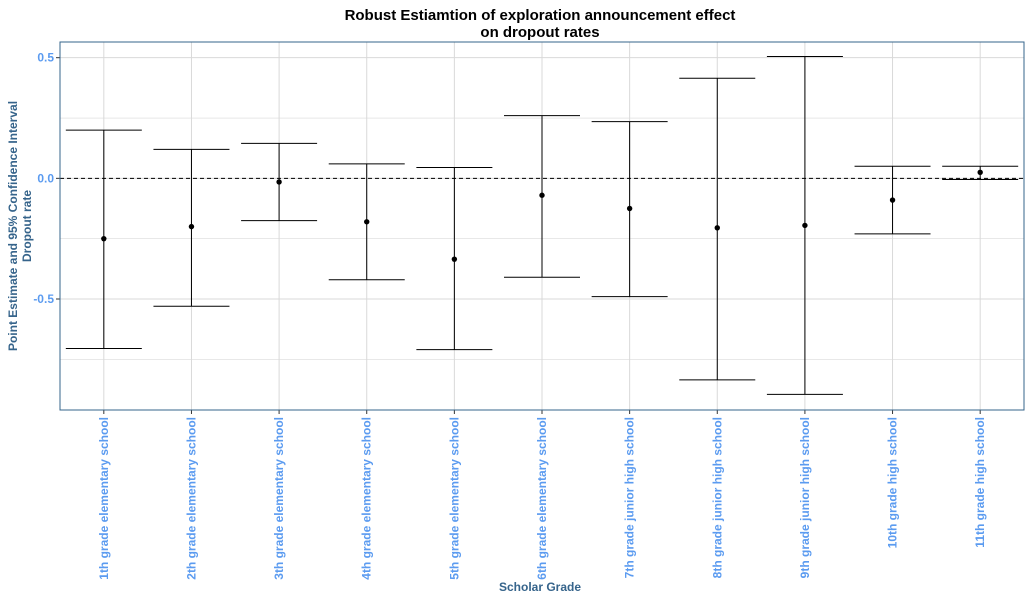 This screenshot has height=598, width=1030. What do you see at coordinates (630, 497) in the screenshot?
I see `x-tick-label: 7th grade junior high school` at bounding box center [630, 497].